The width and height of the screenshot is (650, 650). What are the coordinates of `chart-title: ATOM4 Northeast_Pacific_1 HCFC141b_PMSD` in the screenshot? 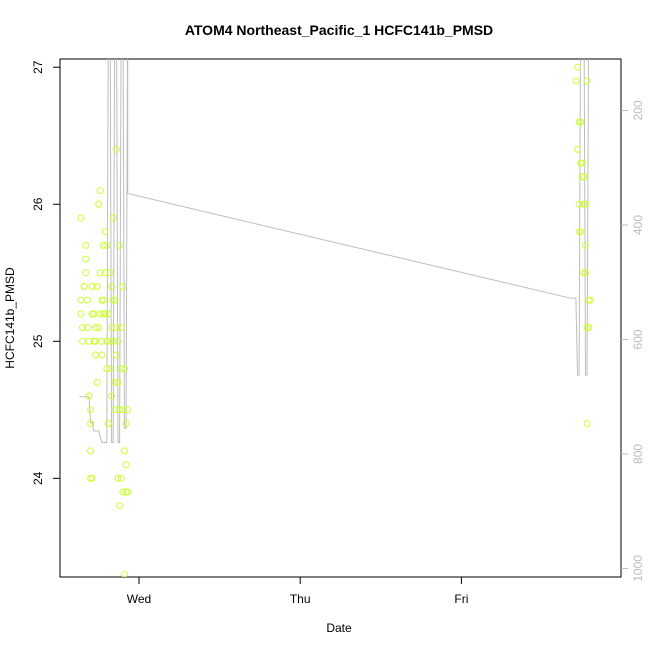 It's located at (339, 30).